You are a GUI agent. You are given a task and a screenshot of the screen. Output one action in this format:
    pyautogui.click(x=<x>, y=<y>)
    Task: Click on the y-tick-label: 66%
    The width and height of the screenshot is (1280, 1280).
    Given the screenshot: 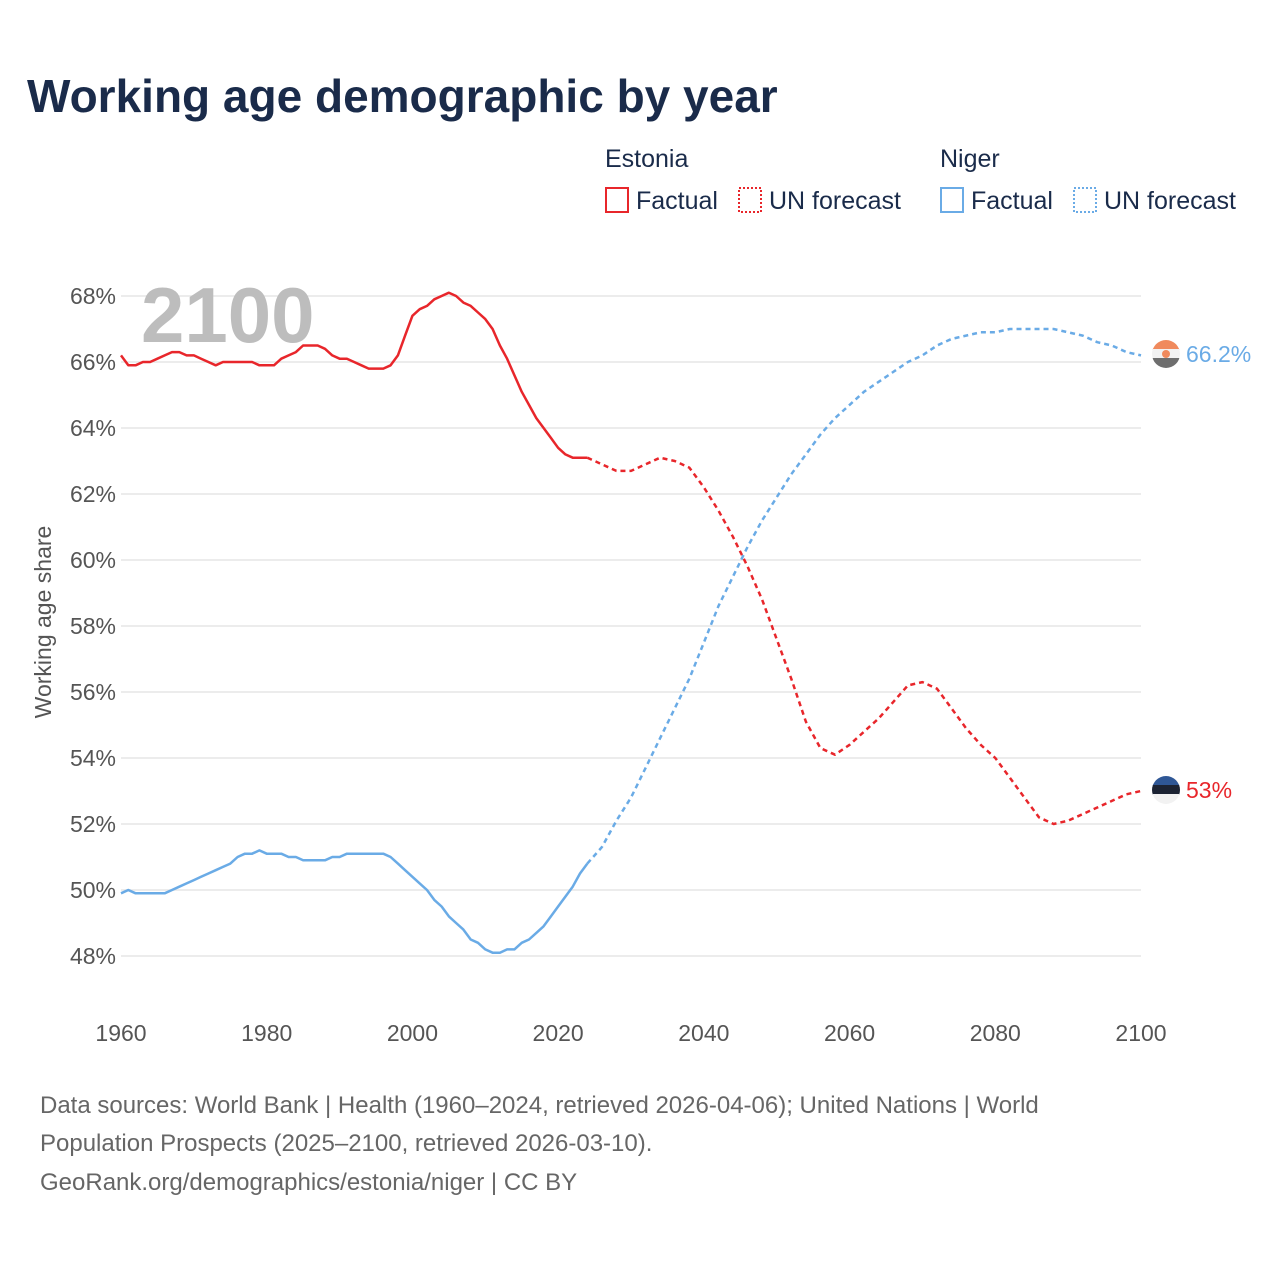 What is the action you would take?
    pyautogui.click(x=93, y=362)
    